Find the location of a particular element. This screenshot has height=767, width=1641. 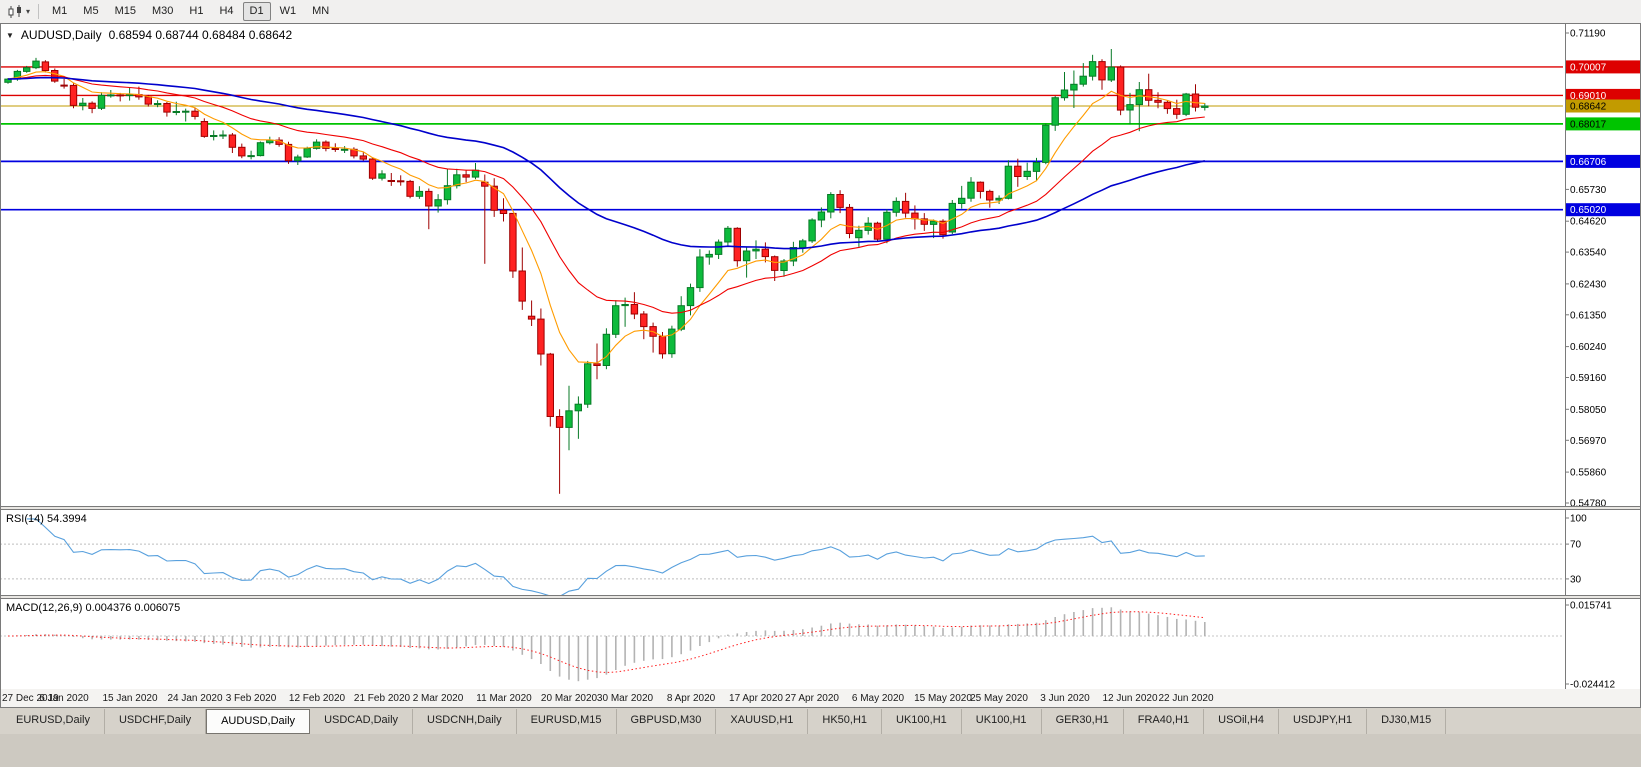

status-strip is located at coordinates (820, 750).